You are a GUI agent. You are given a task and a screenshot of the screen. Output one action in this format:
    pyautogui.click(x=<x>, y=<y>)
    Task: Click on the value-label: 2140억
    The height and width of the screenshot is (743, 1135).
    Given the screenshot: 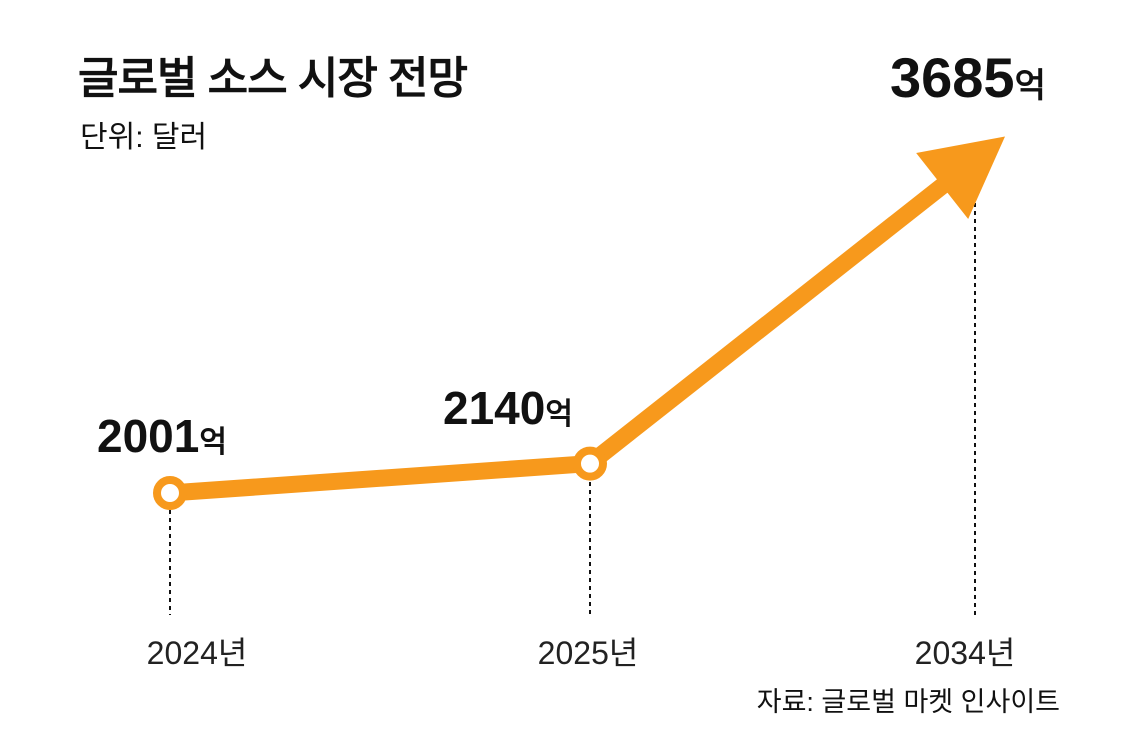 What is the action you would take?
    pyautogui.click(x=508, y=408)
    